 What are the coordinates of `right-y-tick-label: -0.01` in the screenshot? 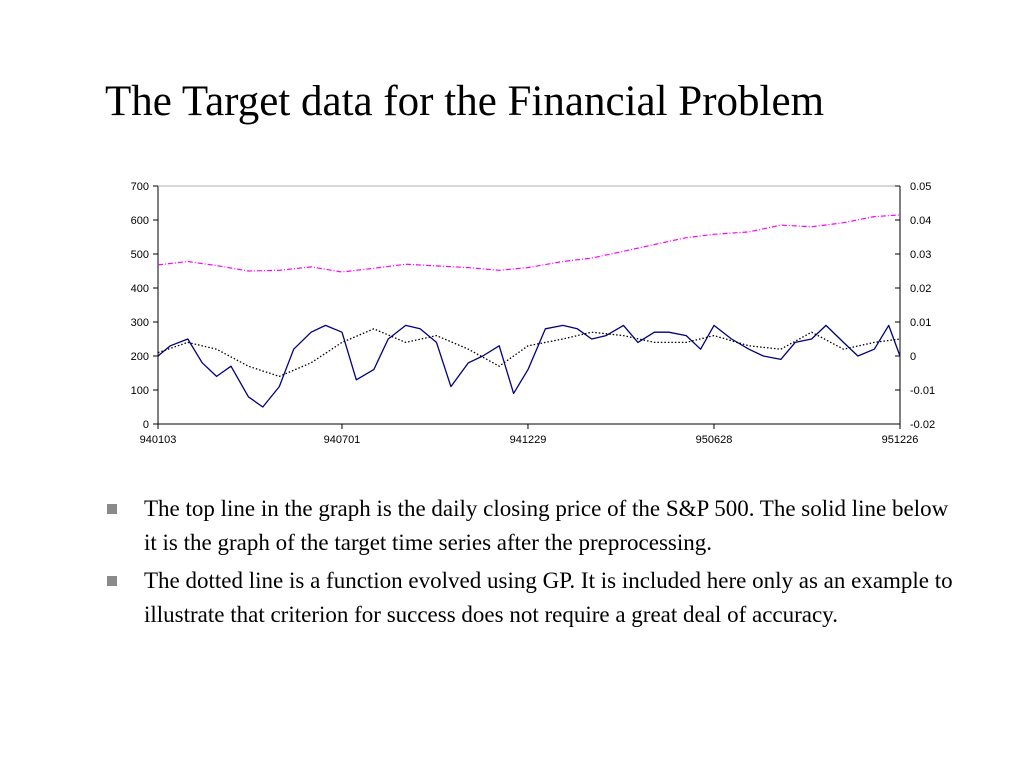 It's located at (922, 391).